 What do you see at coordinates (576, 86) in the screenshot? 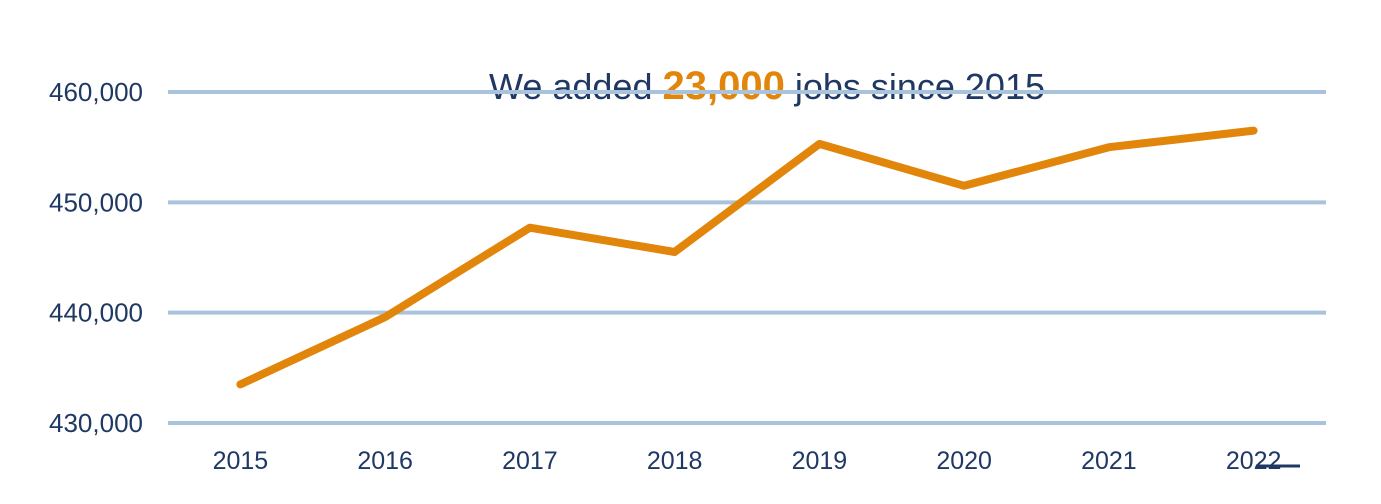
I see `chart-title-prefix: We added` at bounding box center [576, 86].